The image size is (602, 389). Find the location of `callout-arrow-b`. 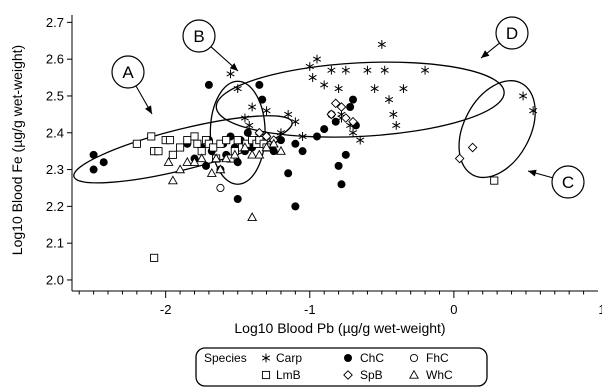

callout-arrow-b is located at coordinates (233, 67).